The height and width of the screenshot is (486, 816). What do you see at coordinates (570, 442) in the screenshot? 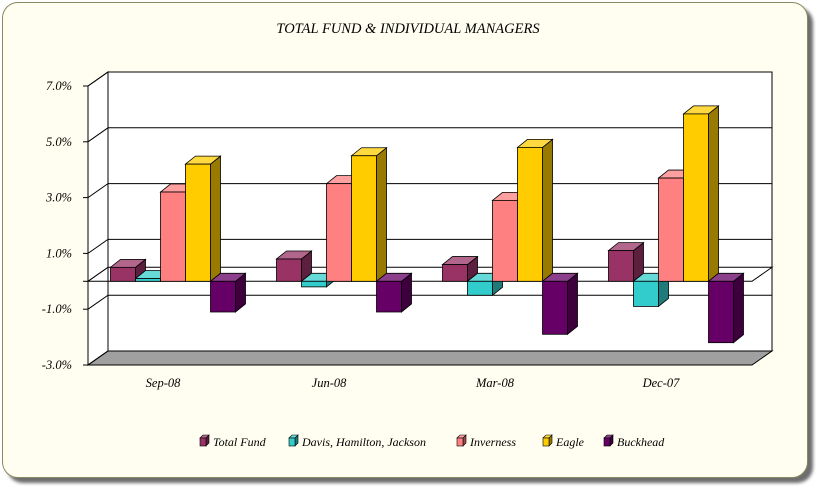
I see `legend-label: Eagle` at bounding box center [570, 442].